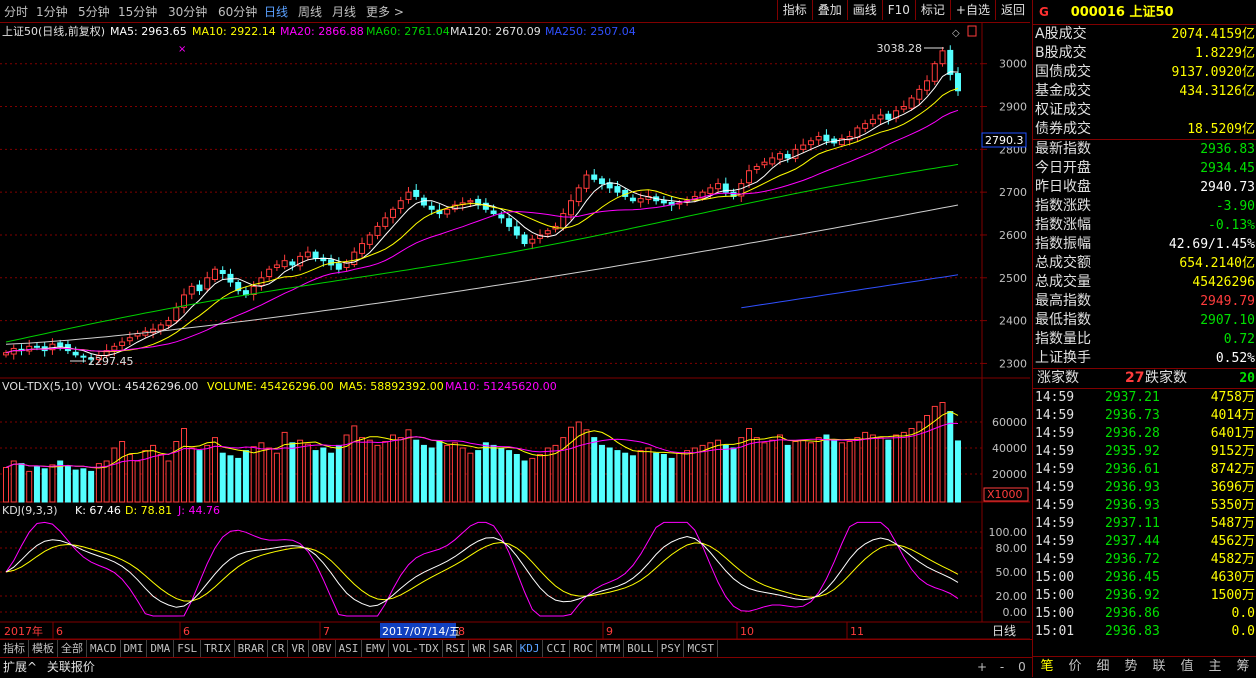  I want to click on pager-button-2: 0, so click(1022, 667).